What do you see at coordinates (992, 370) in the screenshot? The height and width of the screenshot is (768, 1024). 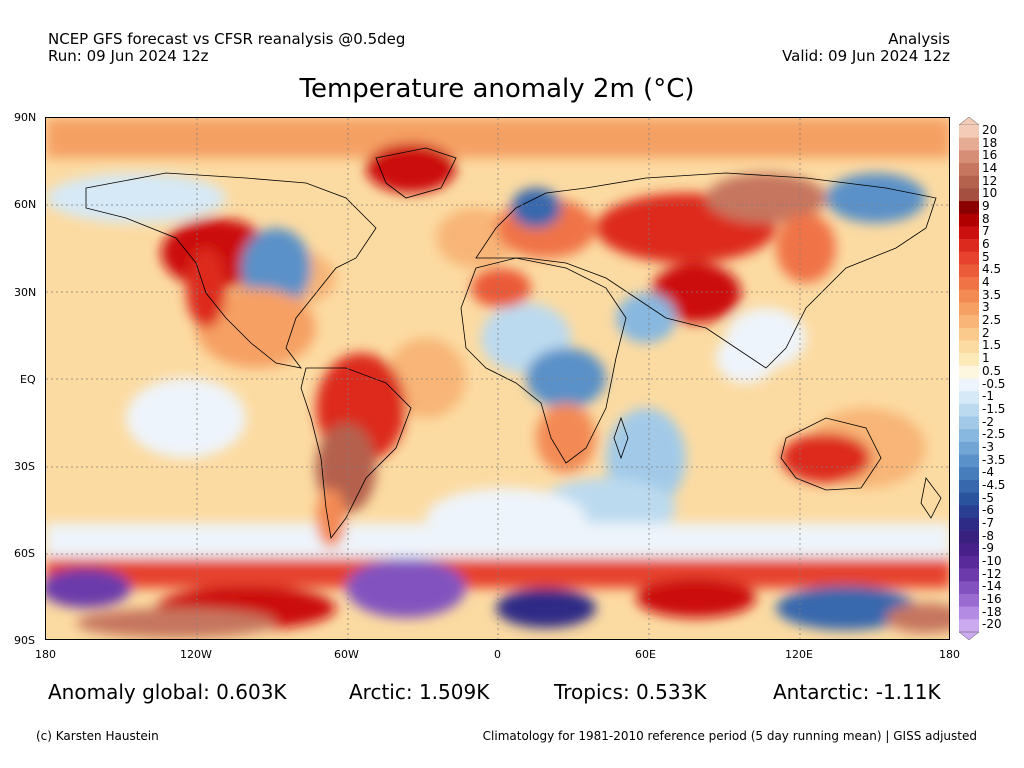 I see `colorbar-tick-label: 0.5` at bounding box center [992, 370].